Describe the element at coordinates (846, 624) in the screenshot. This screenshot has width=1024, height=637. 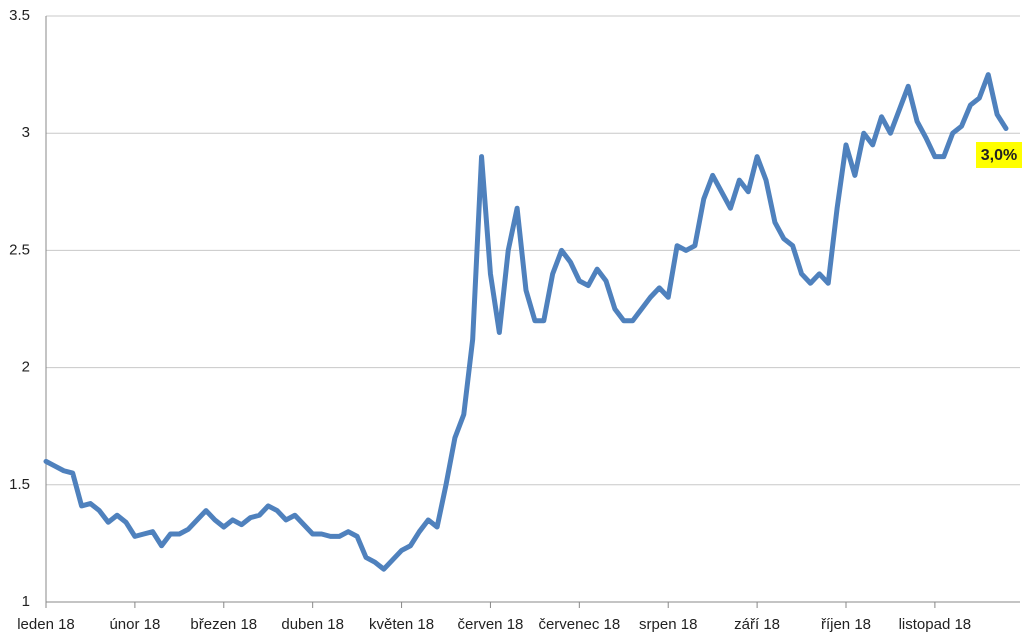
I see `x-tick-label: říjen 18` at that location.